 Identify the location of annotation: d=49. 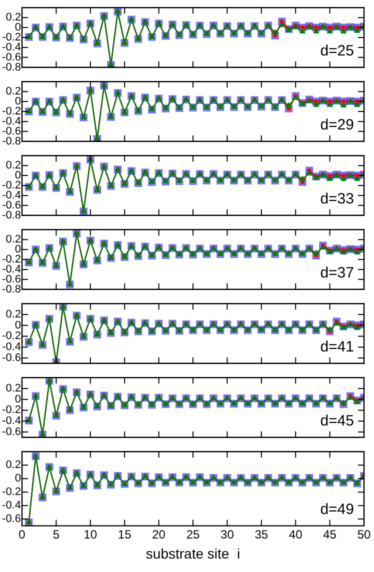
(337, 509).